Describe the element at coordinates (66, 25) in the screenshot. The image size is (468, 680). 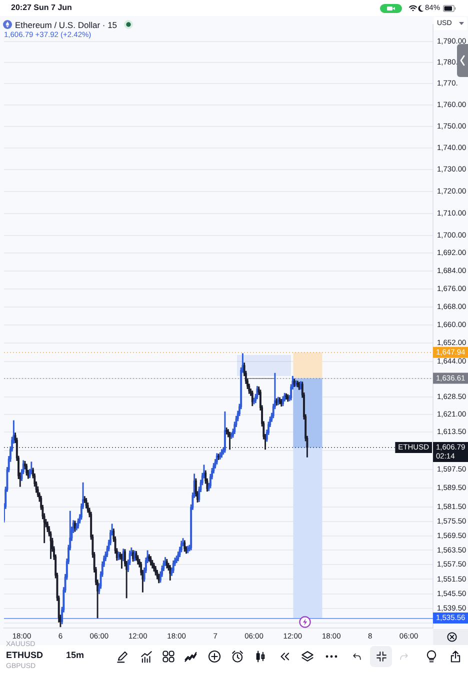
I see `chart-title: Ethereum / U.S. Dollar · 15` at that location.